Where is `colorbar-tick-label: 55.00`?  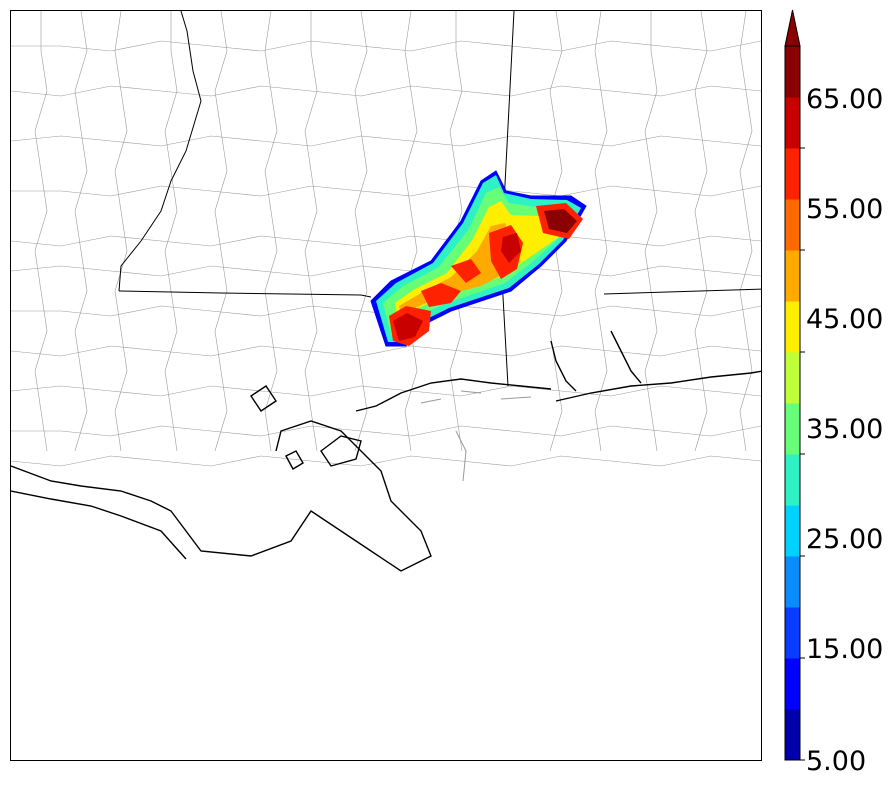
colorbar-tick-label: 55.00 is located at coordinates (845, 209).